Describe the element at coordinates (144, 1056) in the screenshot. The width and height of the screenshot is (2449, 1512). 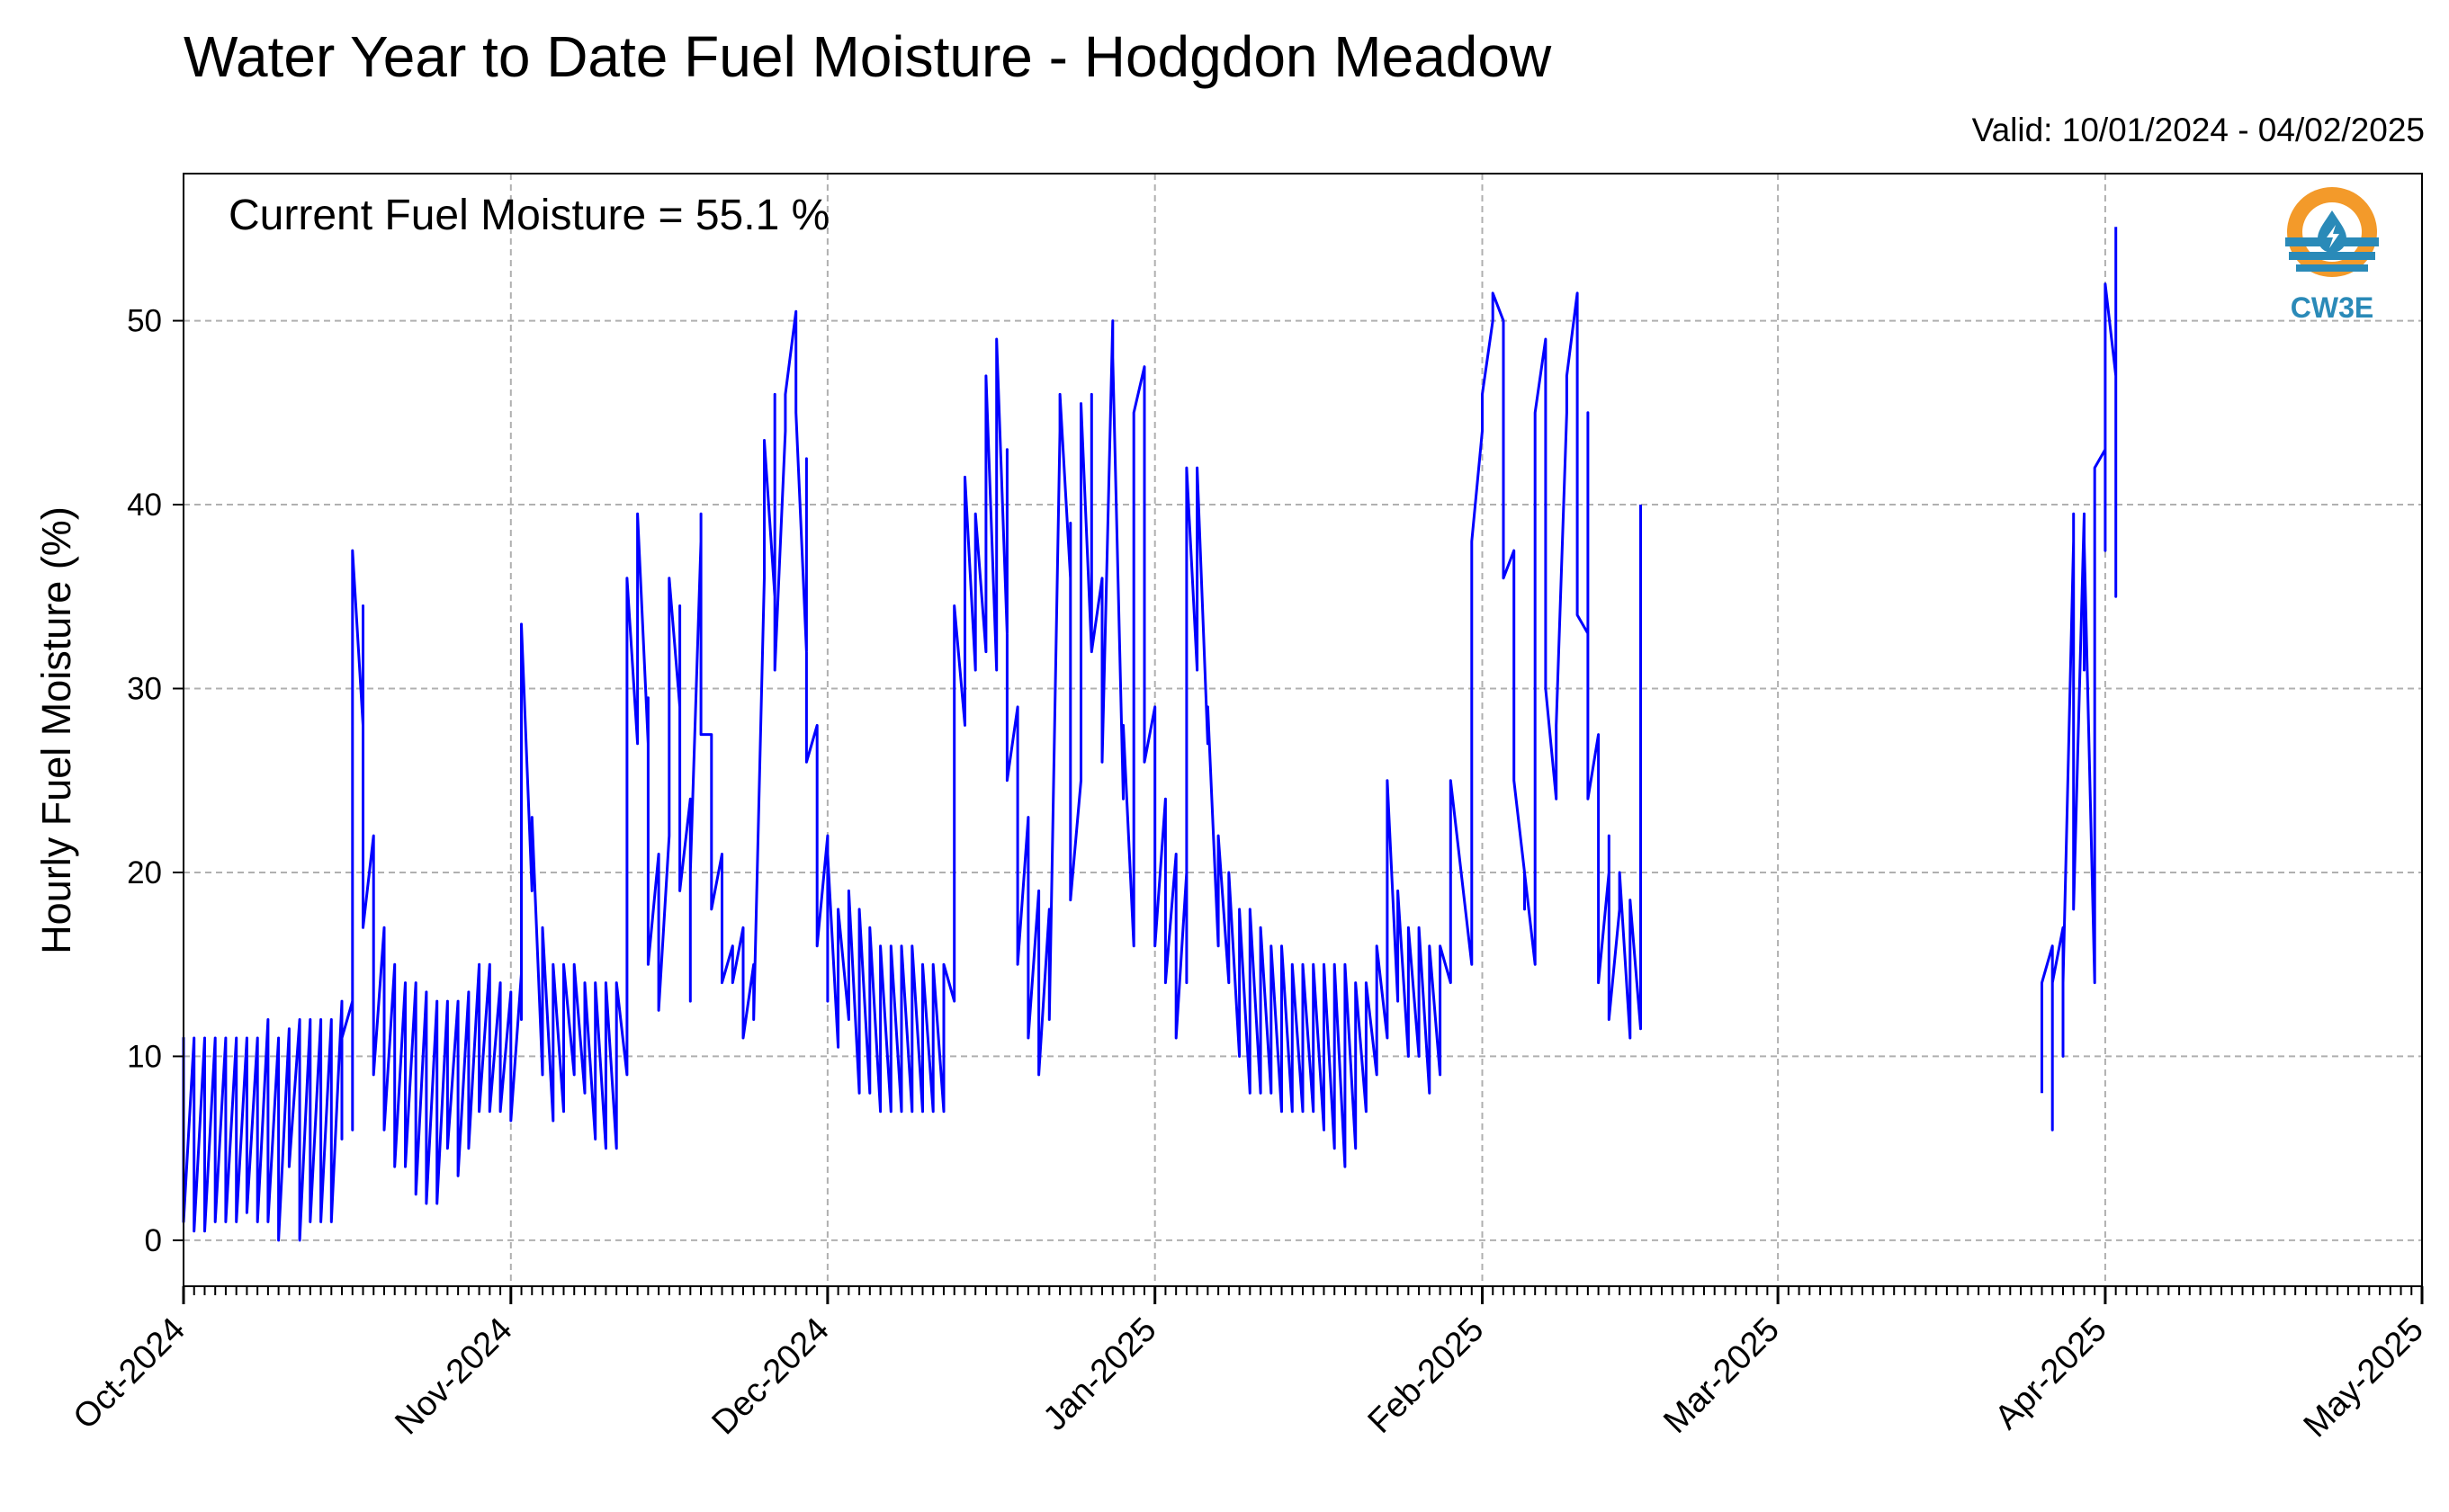
I see `y-tick-label: 10` at that location.